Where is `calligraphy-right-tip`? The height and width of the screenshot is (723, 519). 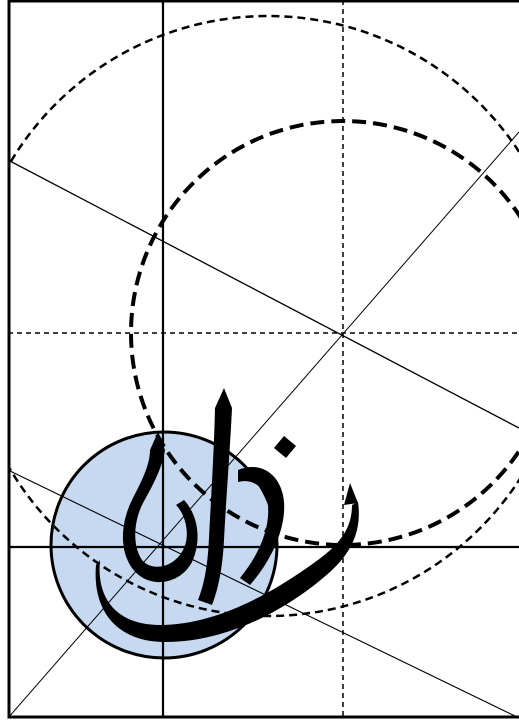 calligraphy-right-tip is located at coordinates (351, 494).